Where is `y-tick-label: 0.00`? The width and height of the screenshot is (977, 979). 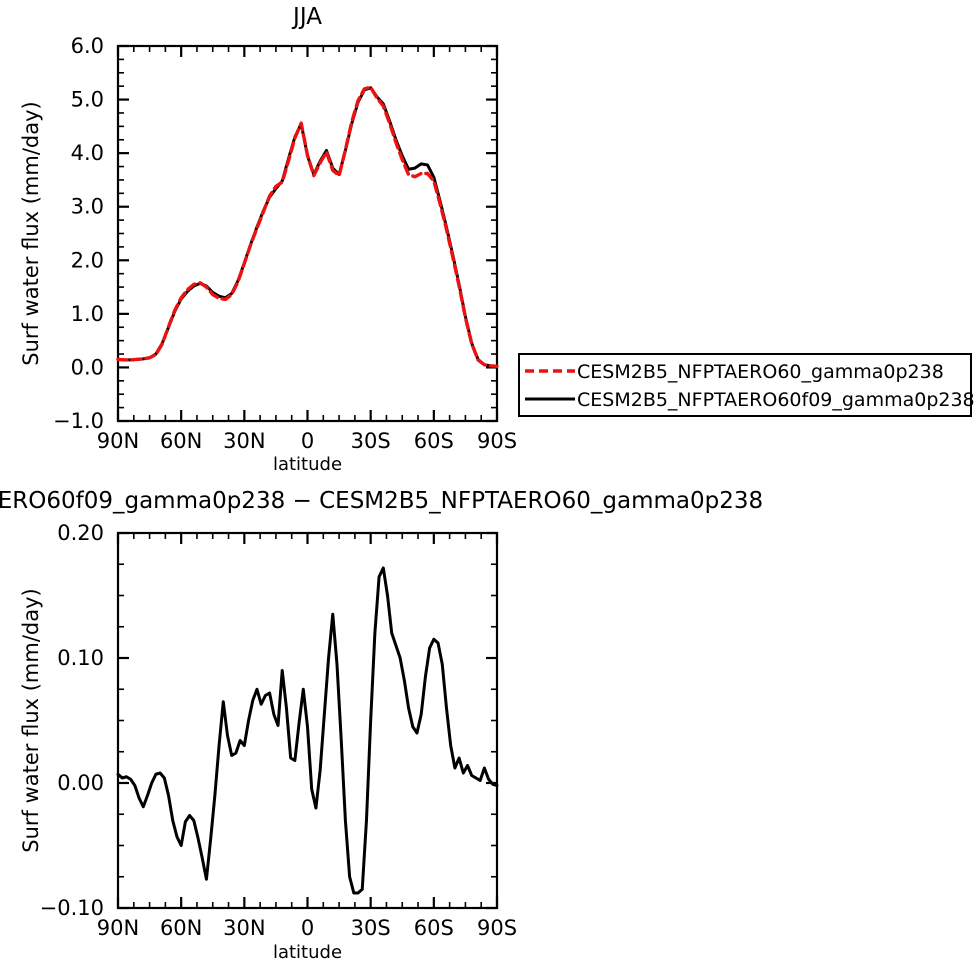
y-tick-label: 0.00 is located at coordinates (80, 783).